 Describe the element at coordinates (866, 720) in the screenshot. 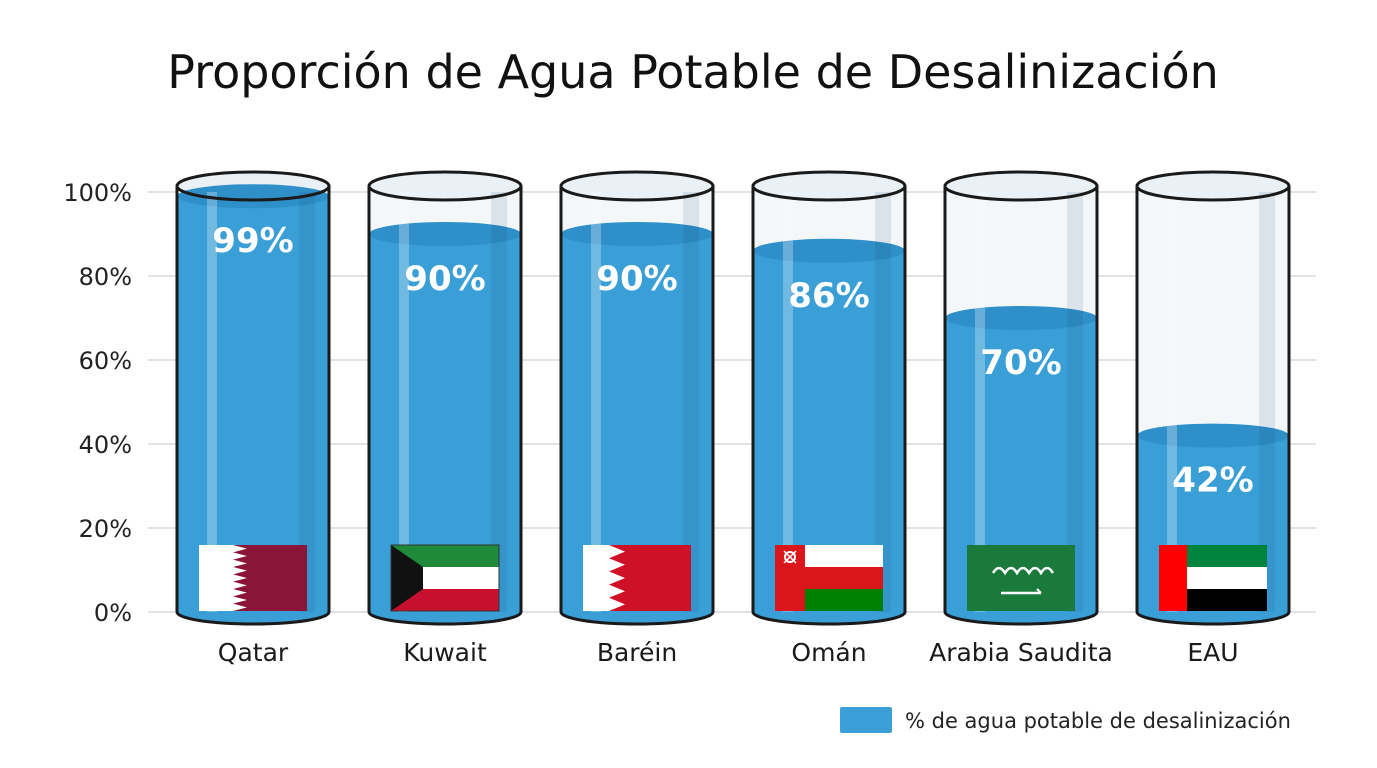

I see `legend-swatch` at that location.